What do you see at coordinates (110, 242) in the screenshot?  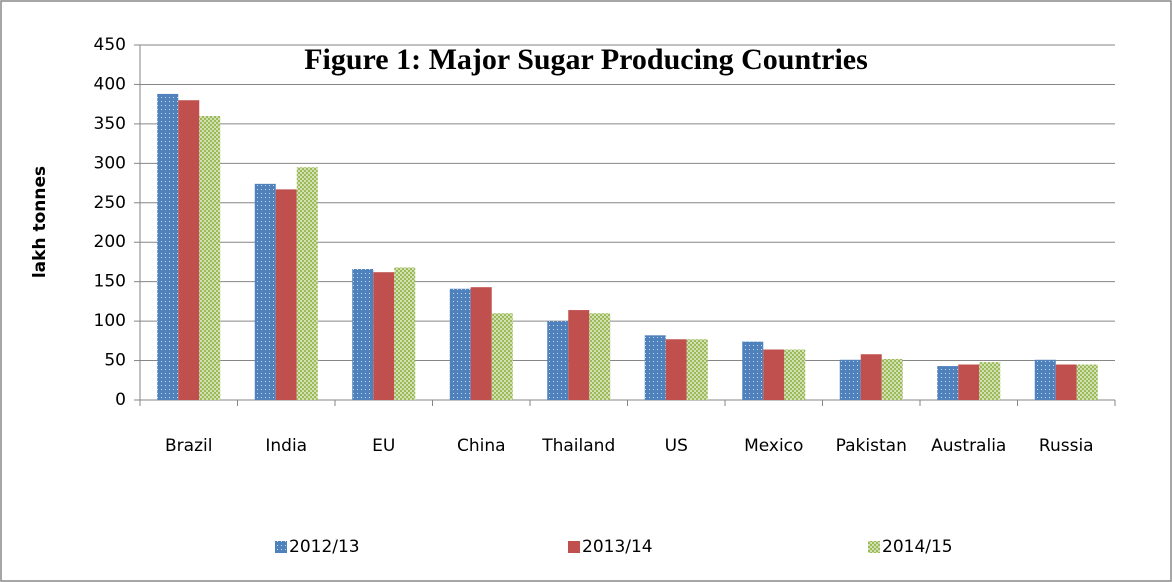 I see `y-tick-label: 200` at bounding box center [110, 242].